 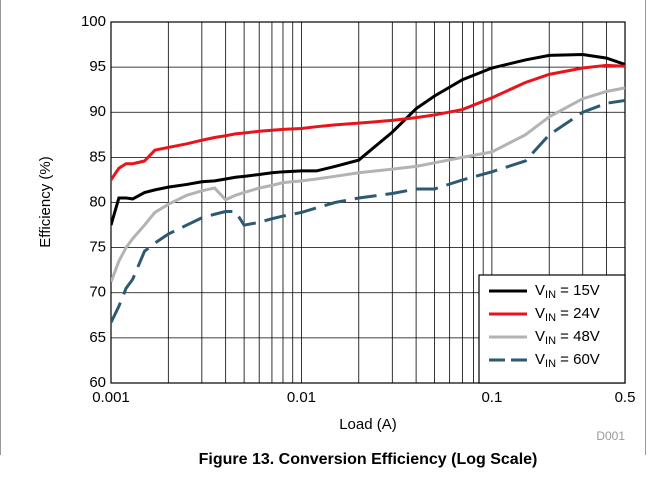 I want to click on y-tick-label: 60, so click(x=97, y=382).